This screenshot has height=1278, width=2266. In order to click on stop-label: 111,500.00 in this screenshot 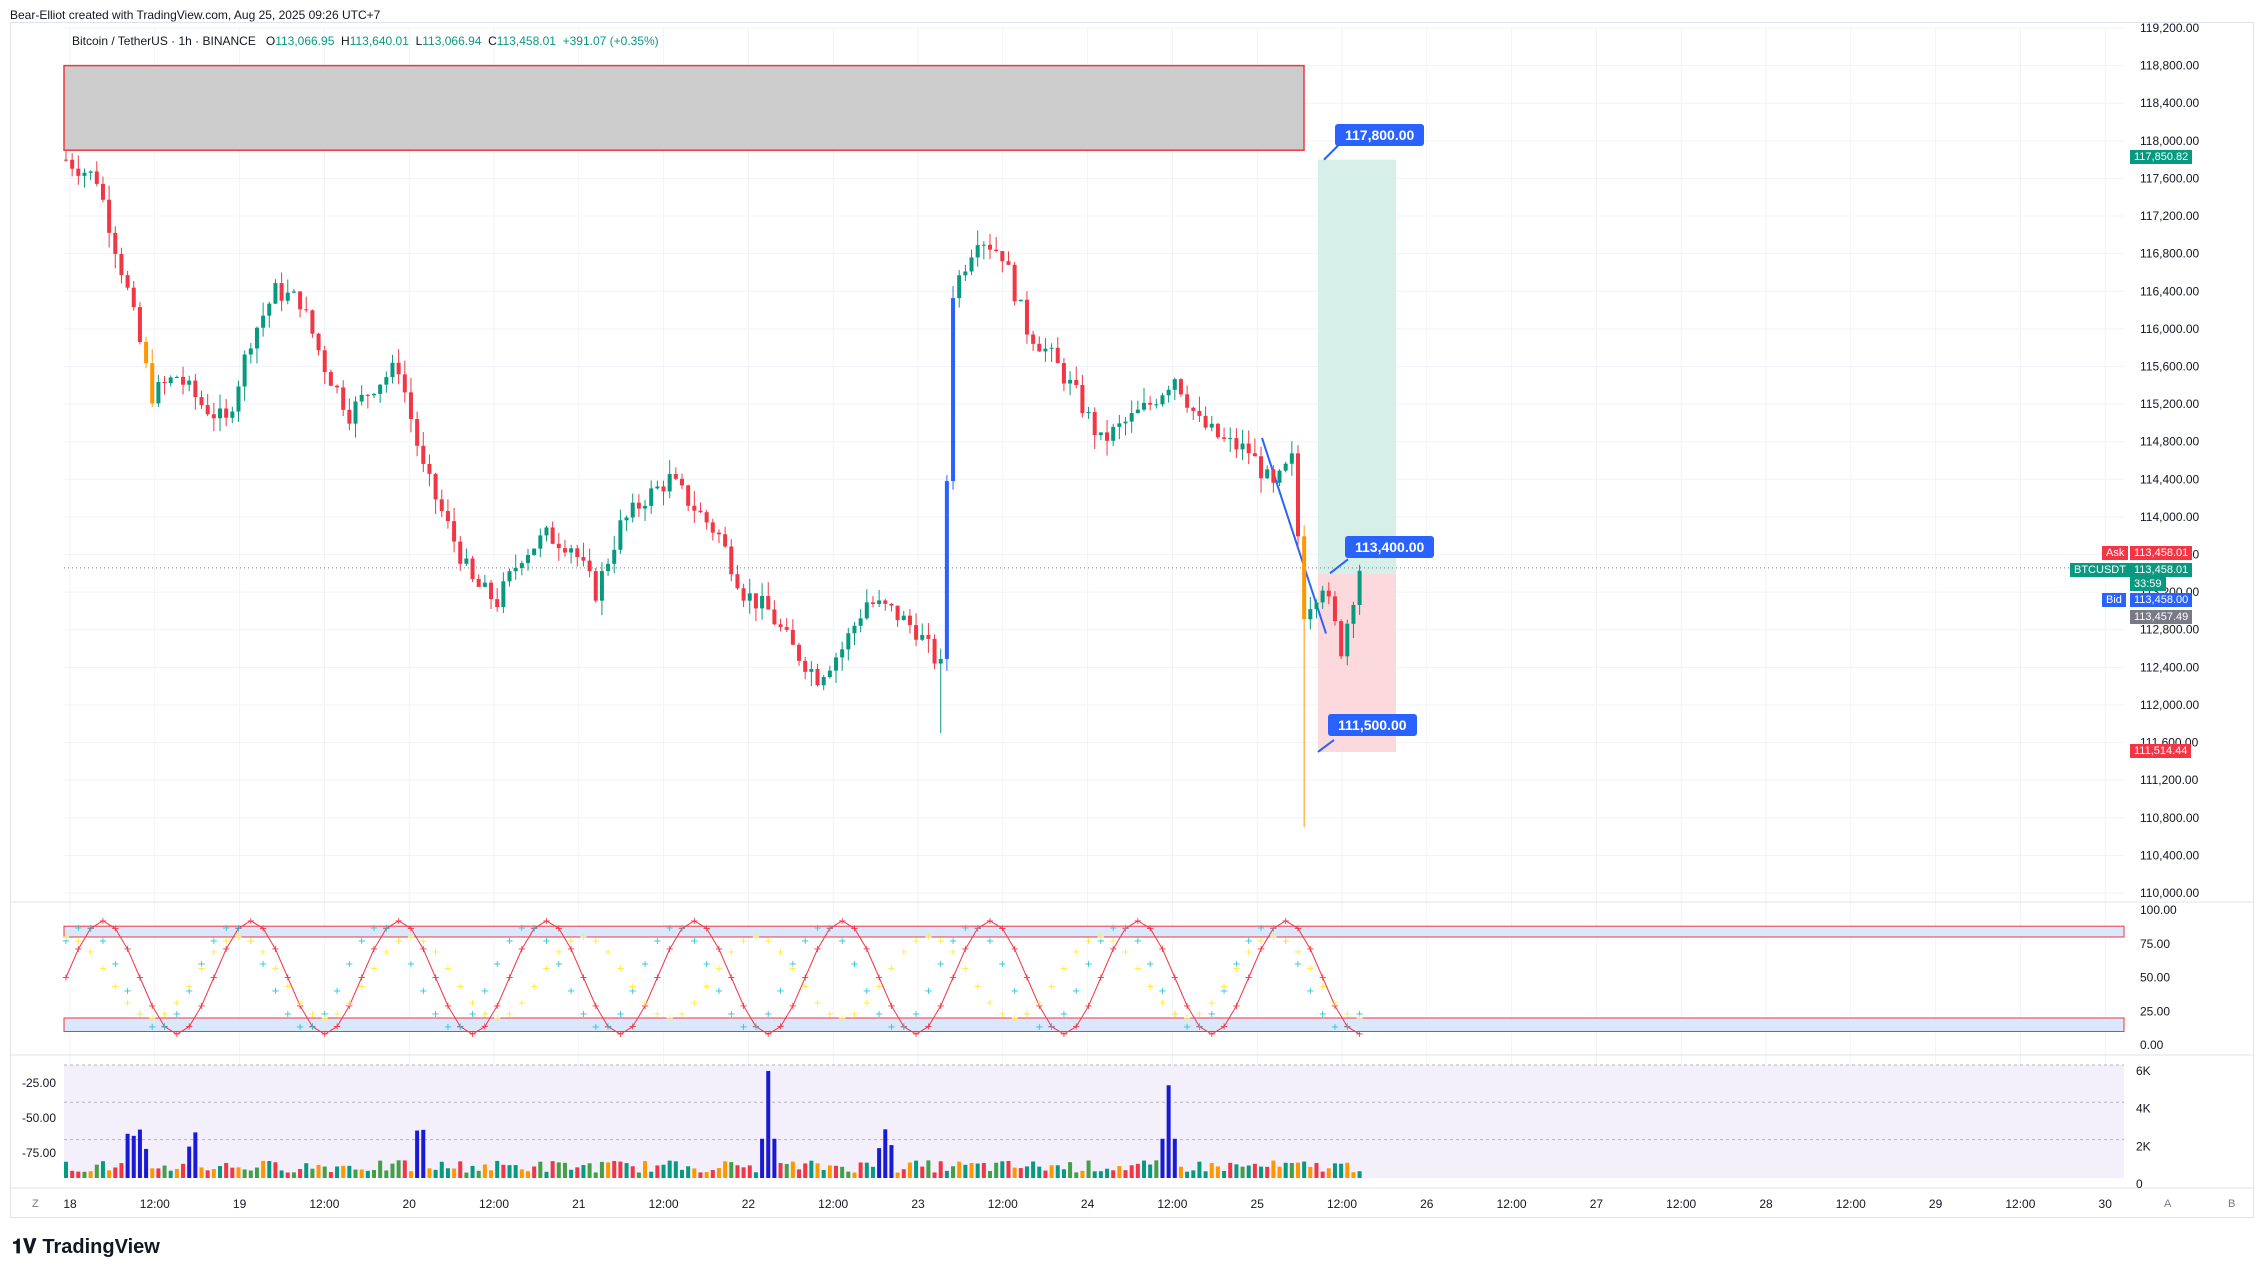, I will do `click(1372, 725)`.